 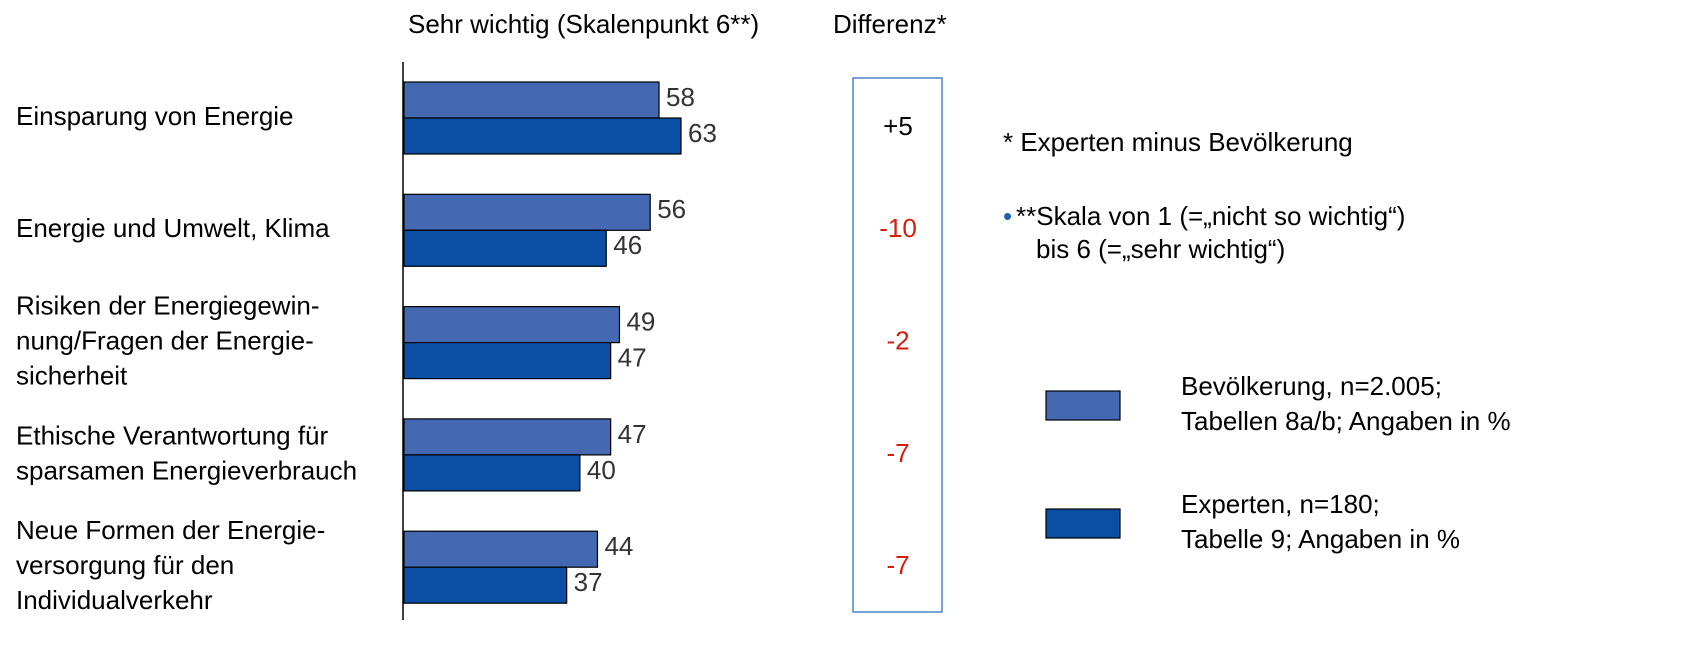 I want to click on category-label: Energie und Umwelt, Klima, so click(x=173, y=228).